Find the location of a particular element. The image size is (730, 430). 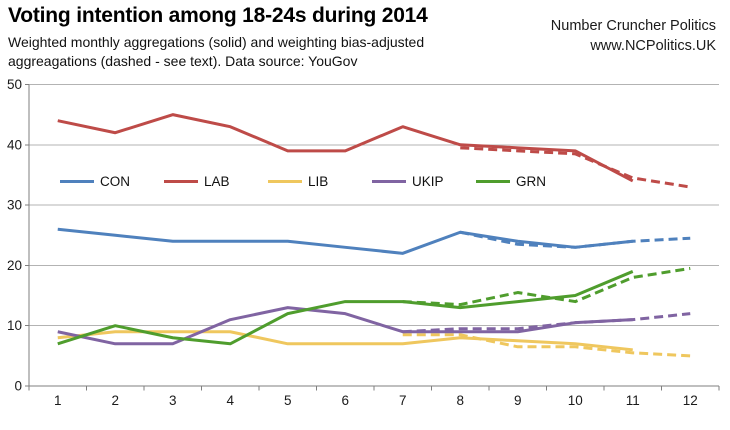

legend-label-ukip: UKIP is located at coordinates (428, 181).